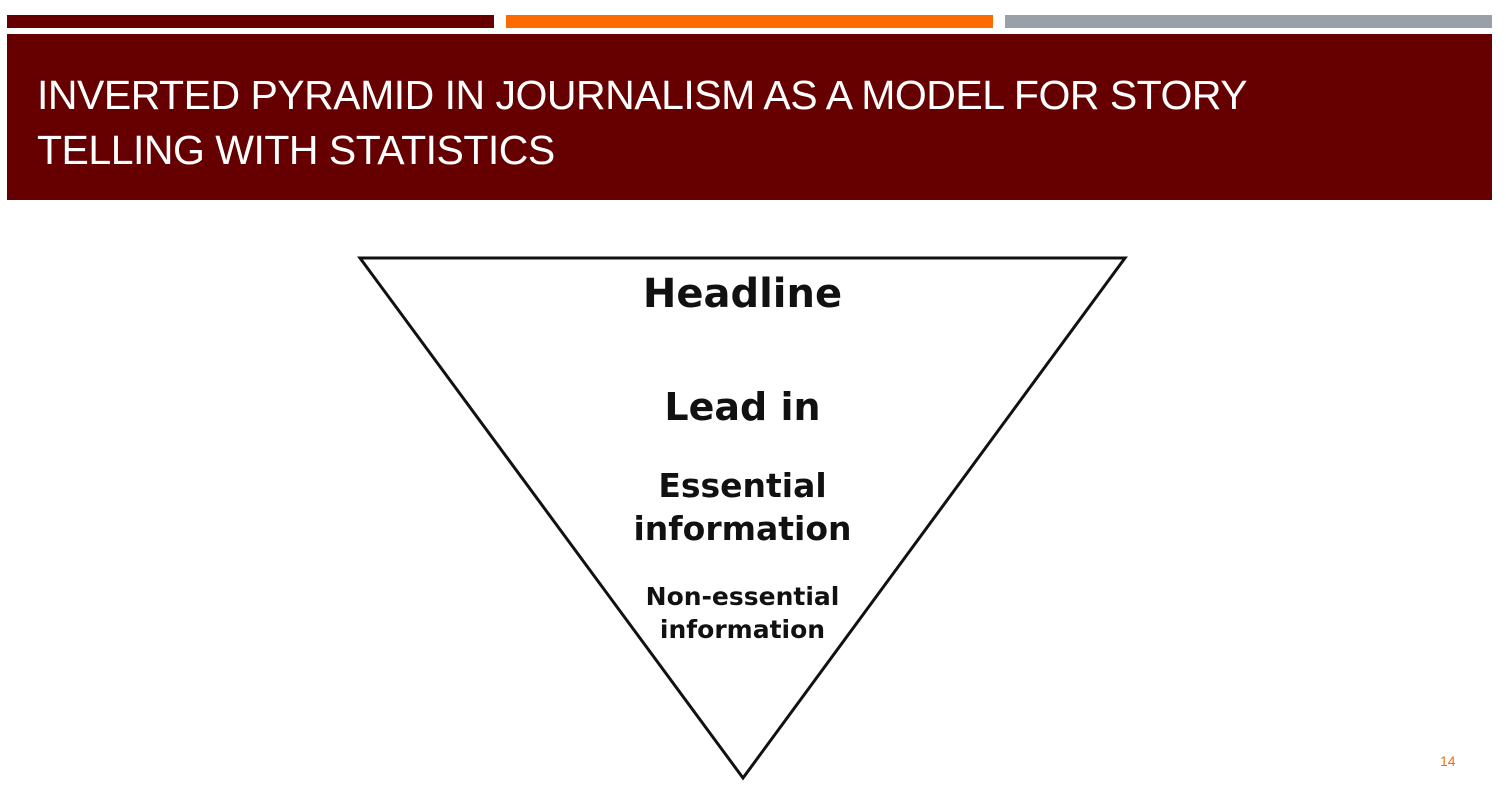  Describe the element at coordinates (742, 294) in the screenshot. I see `pyramid-level-headline: Headline` at that location.